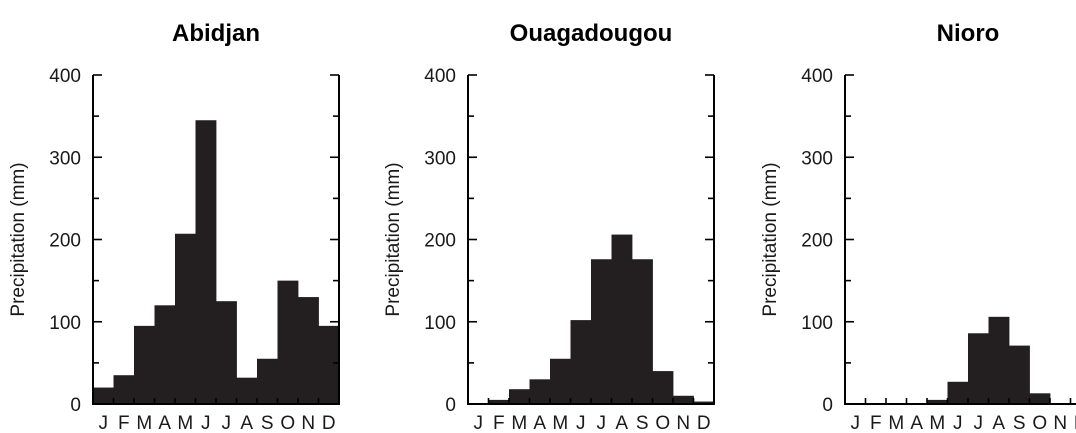 The width and height of the screenshot is (1076, 433). Describe the element at coordinates (968, 33) in the screenshot. I see `chart-title: Nioro` at that location.